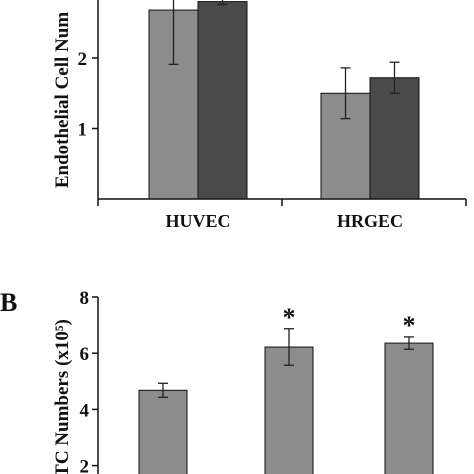  I want to click on chart-a-y-axis-label: Endothelial Cell Num, so click(62, 100).